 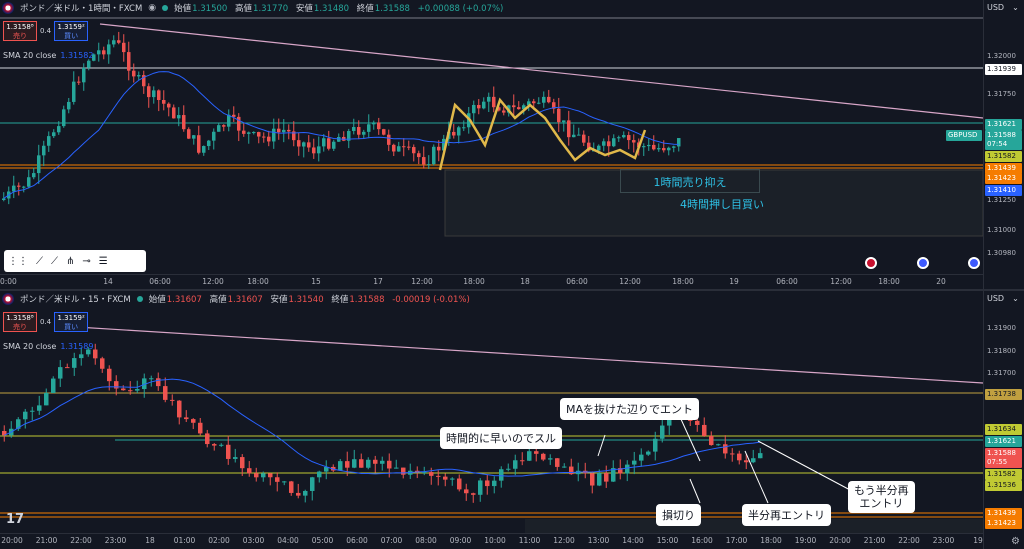 What do you see at coordinates (54, 261) in the screenshot?
I see `ray-icon: ⟋` at bounding box center [54, 261].